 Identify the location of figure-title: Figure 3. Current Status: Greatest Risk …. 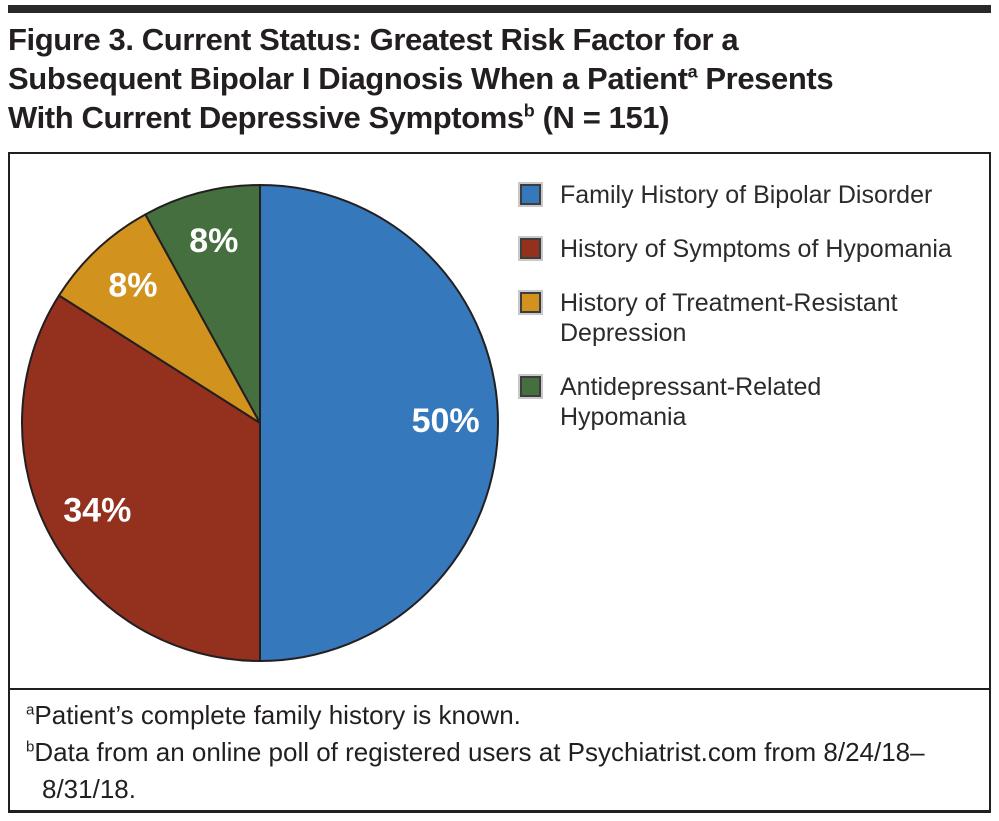
(499, 78).